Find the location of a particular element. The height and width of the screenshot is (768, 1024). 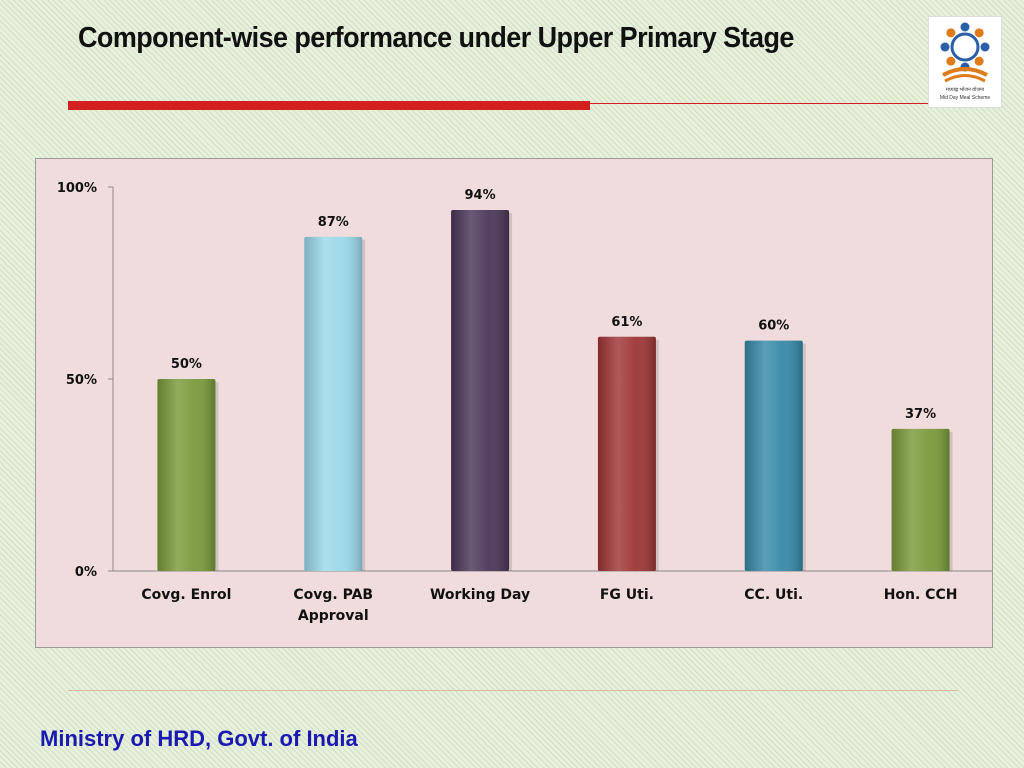

logo-caption-english: Mid Day Meal Scheme is located at coordinates (965, 98).